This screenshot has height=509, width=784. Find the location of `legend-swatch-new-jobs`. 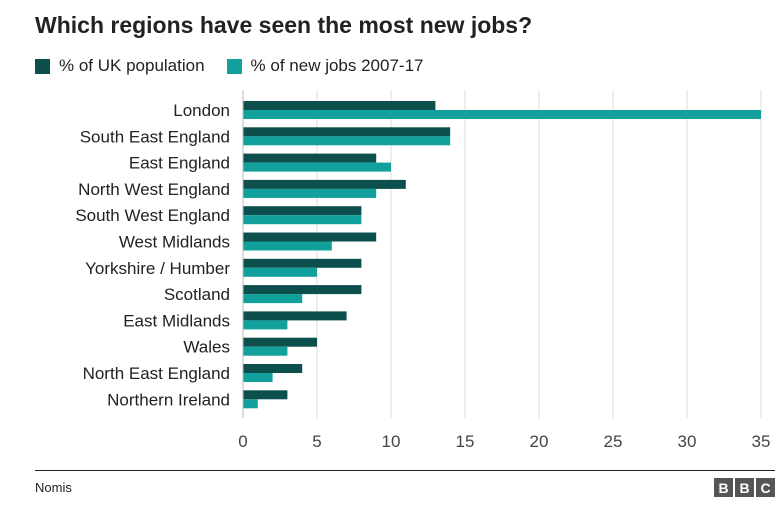

legend-swatch-new-jobs is located at coordinates (234, 66).